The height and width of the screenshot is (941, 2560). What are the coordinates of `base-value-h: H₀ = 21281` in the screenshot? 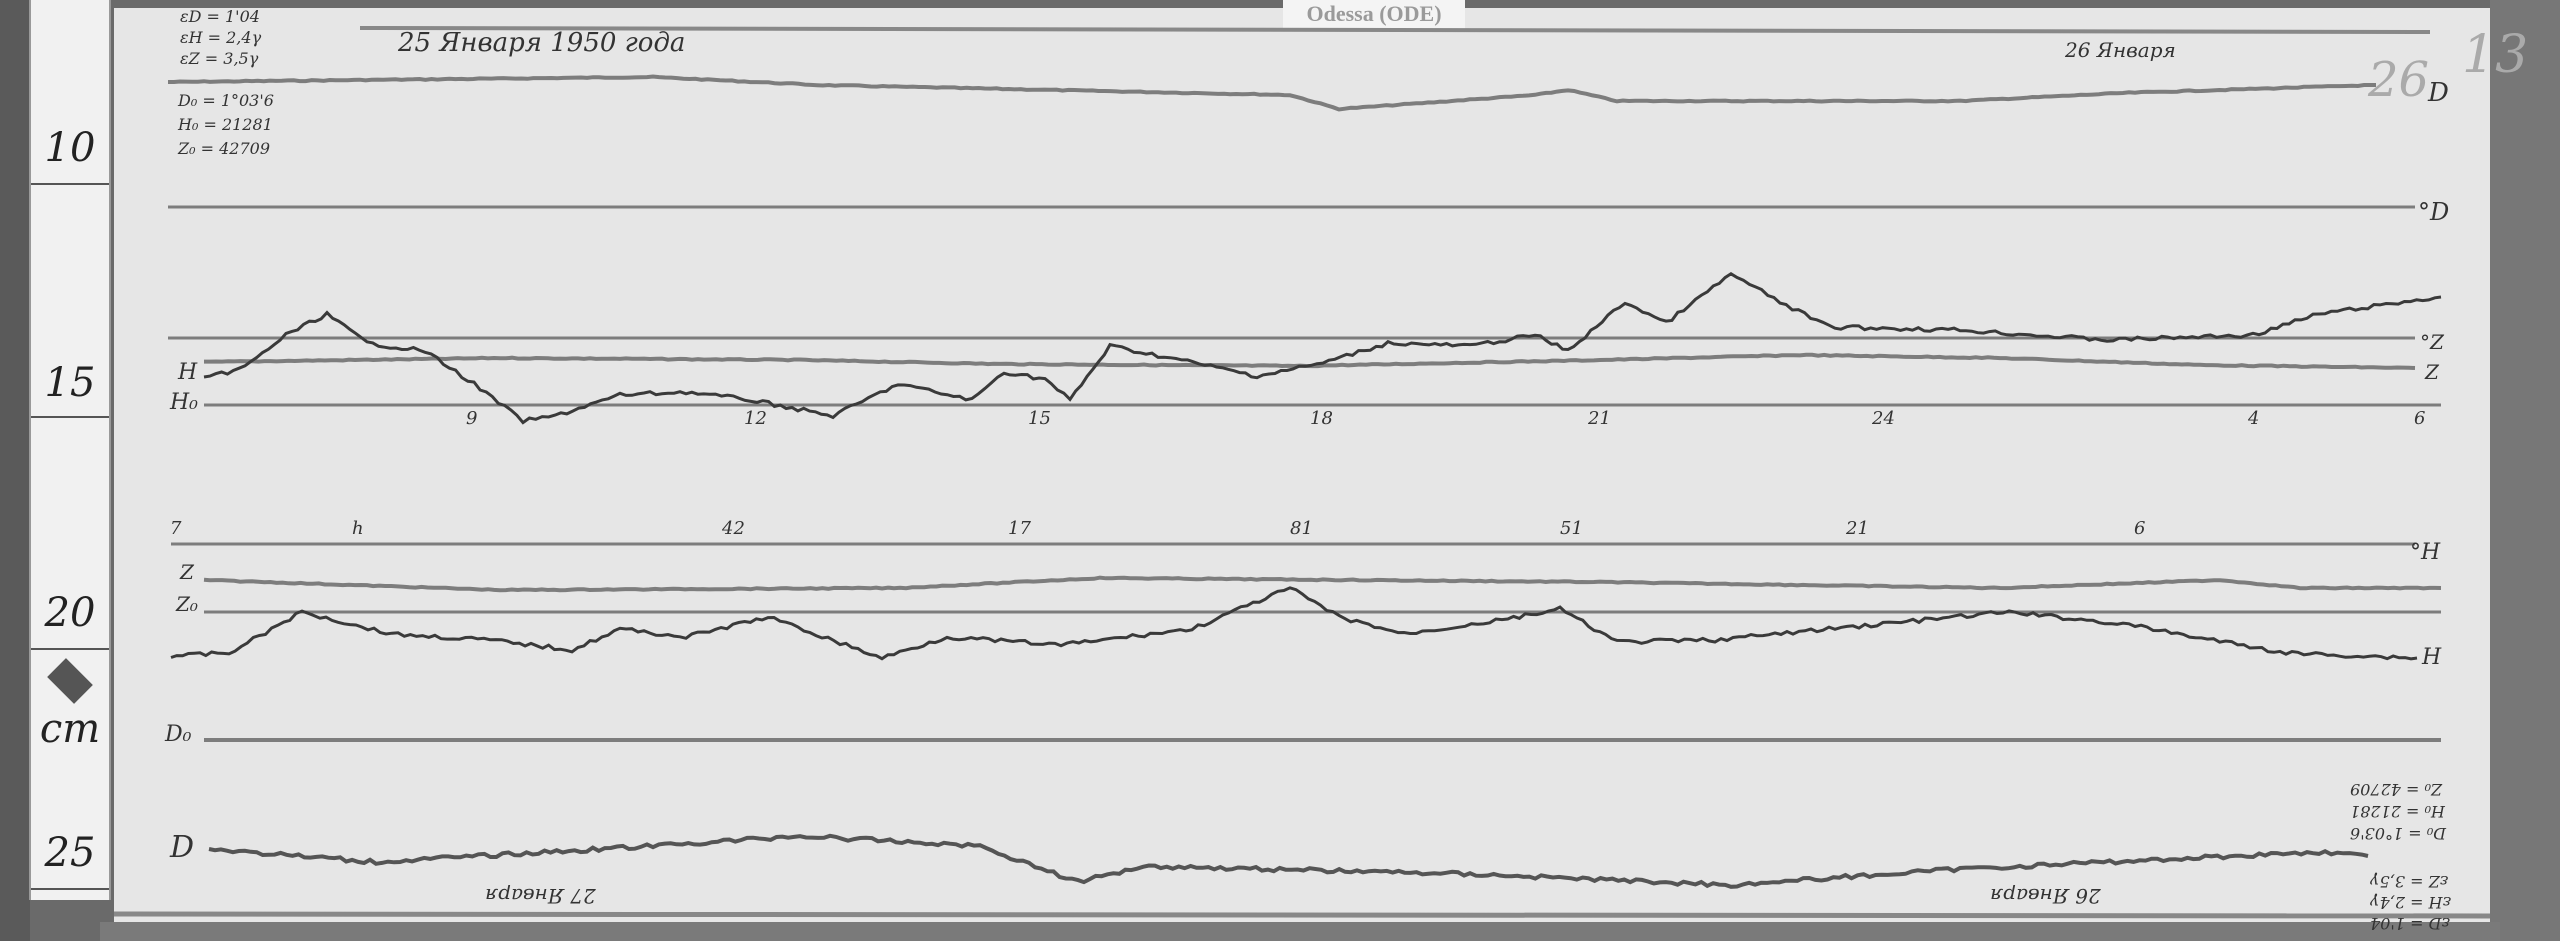 It's located at (225, 124).